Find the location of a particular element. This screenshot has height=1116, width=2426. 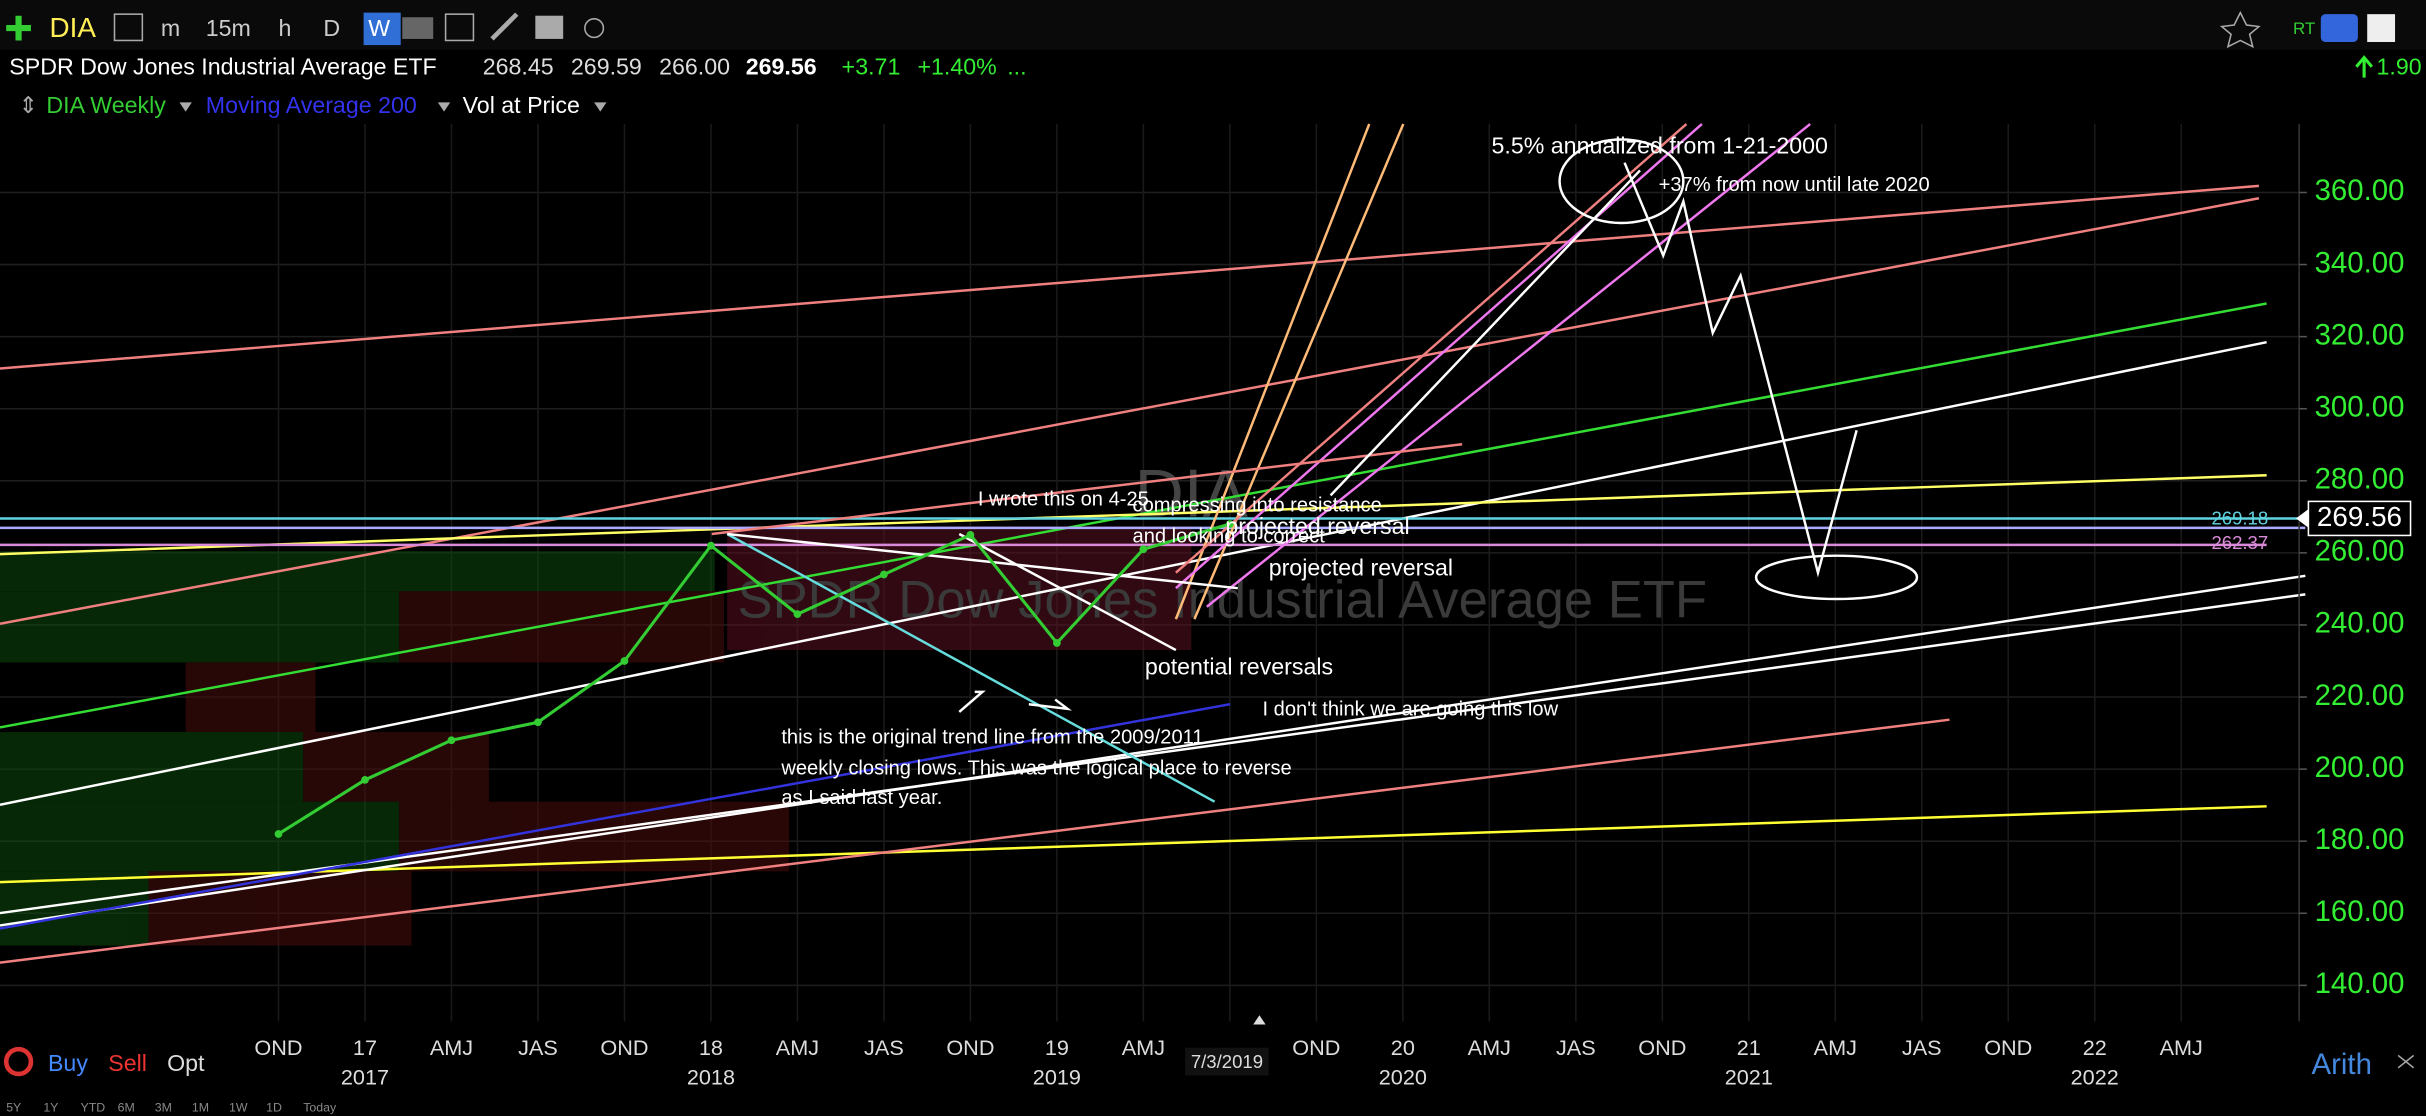

annotation: I wrote this on 4-25 is located at coordinates (1063, 499).